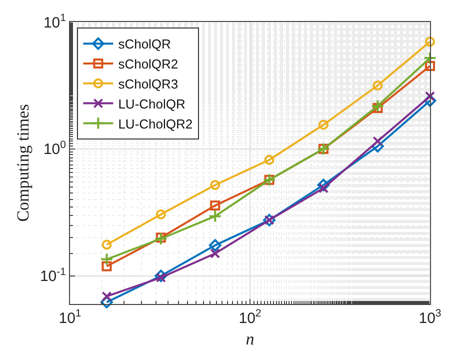 Image resolution: width=453 pixels, height=357 pixels. I want to click on legend-label: sCholQR2, so click(148, 64).